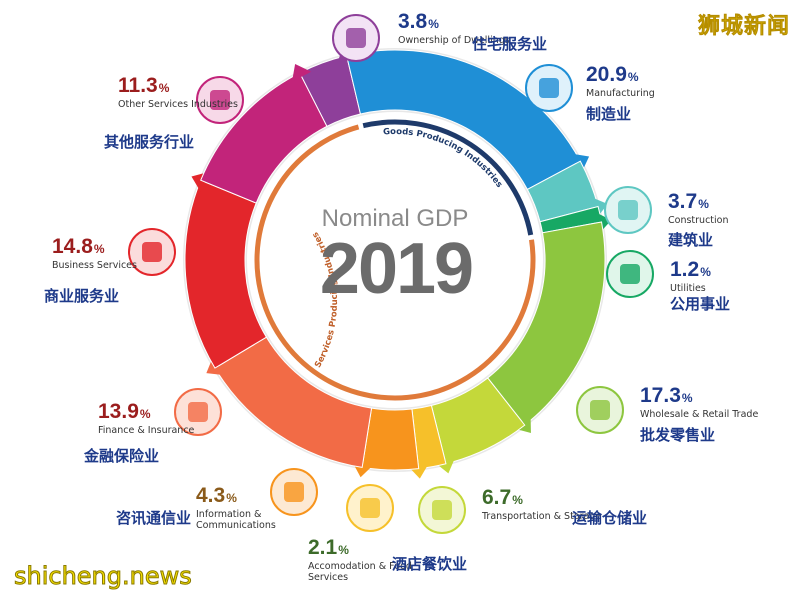 The image size is (800, 601). What do you see at coordinates (609, 114) in the screenshot?
I see `slice-name-zh-label: 制造业` at bounding box center [609, 114].